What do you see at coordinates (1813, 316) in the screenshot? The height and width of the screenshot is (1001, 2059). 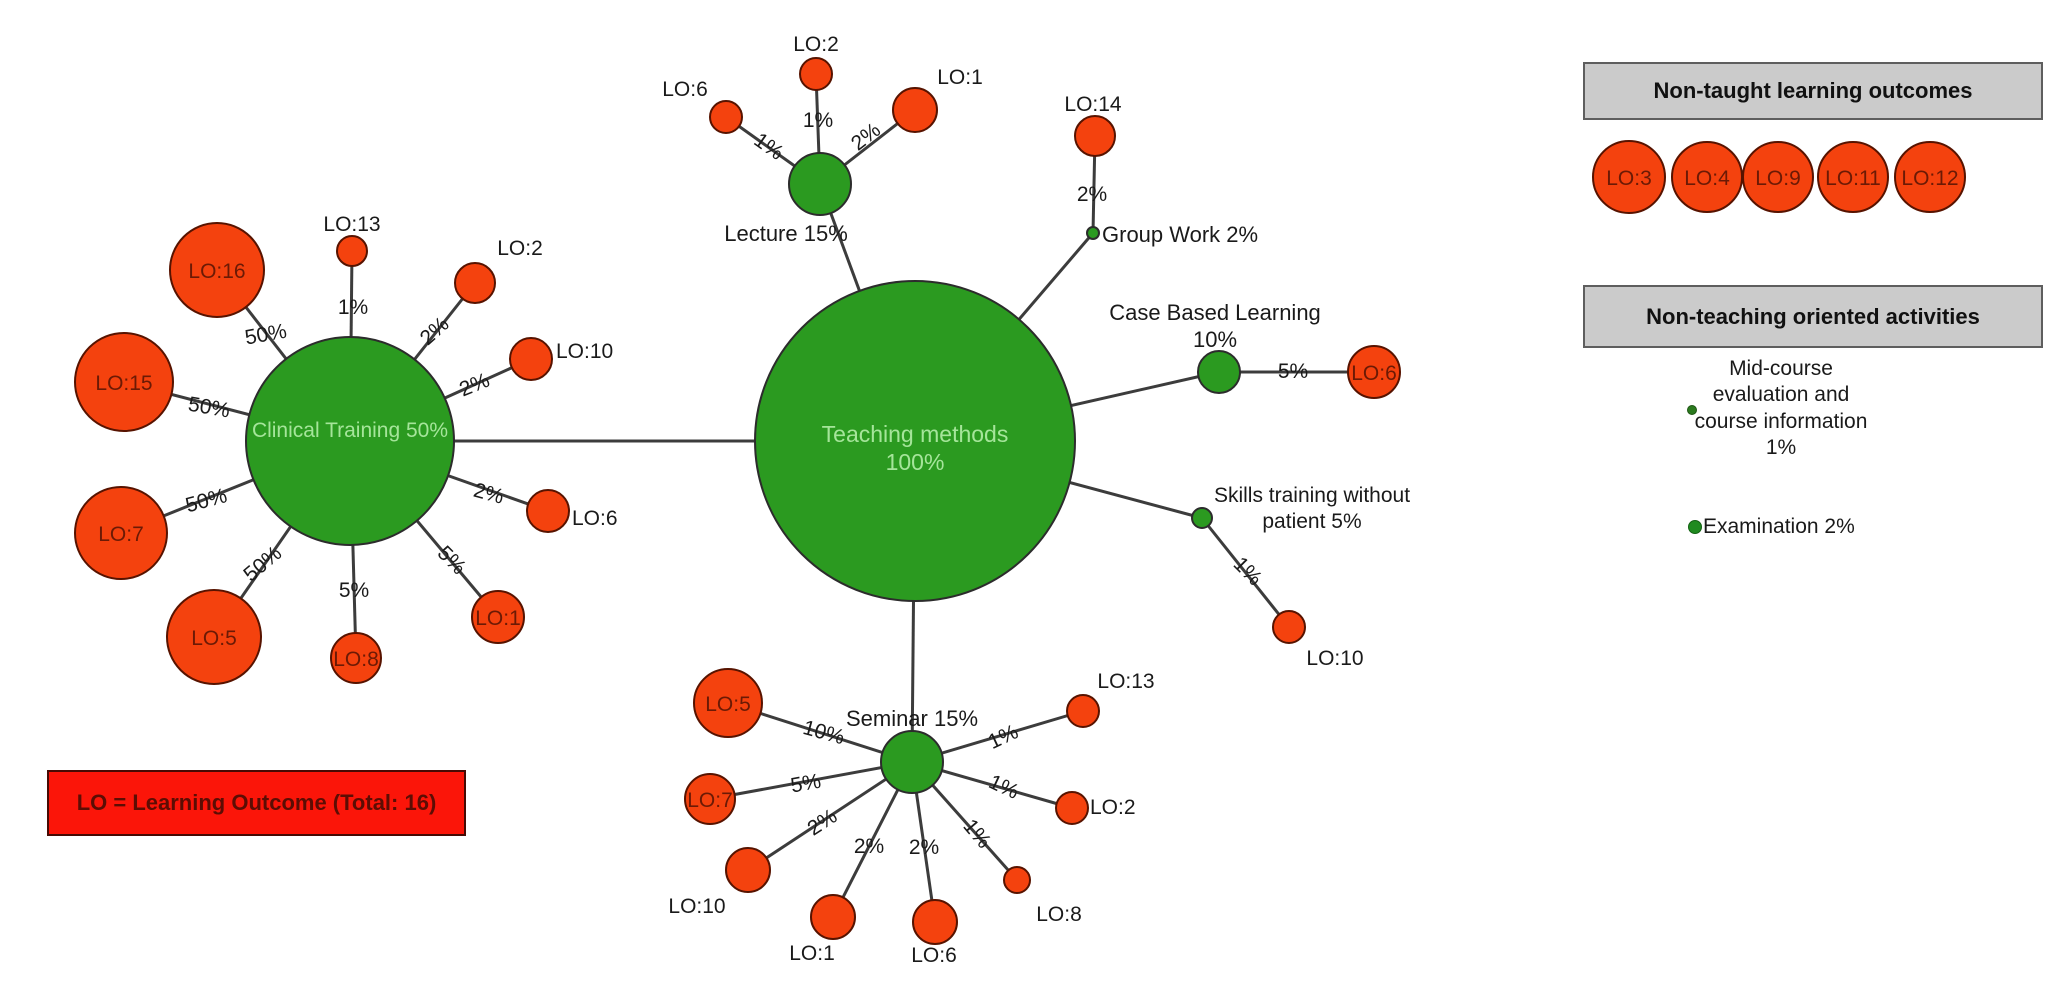 I see `non-teaching-panel-title: Non-teaching oriented activities` at bounding box center [1813, 316].